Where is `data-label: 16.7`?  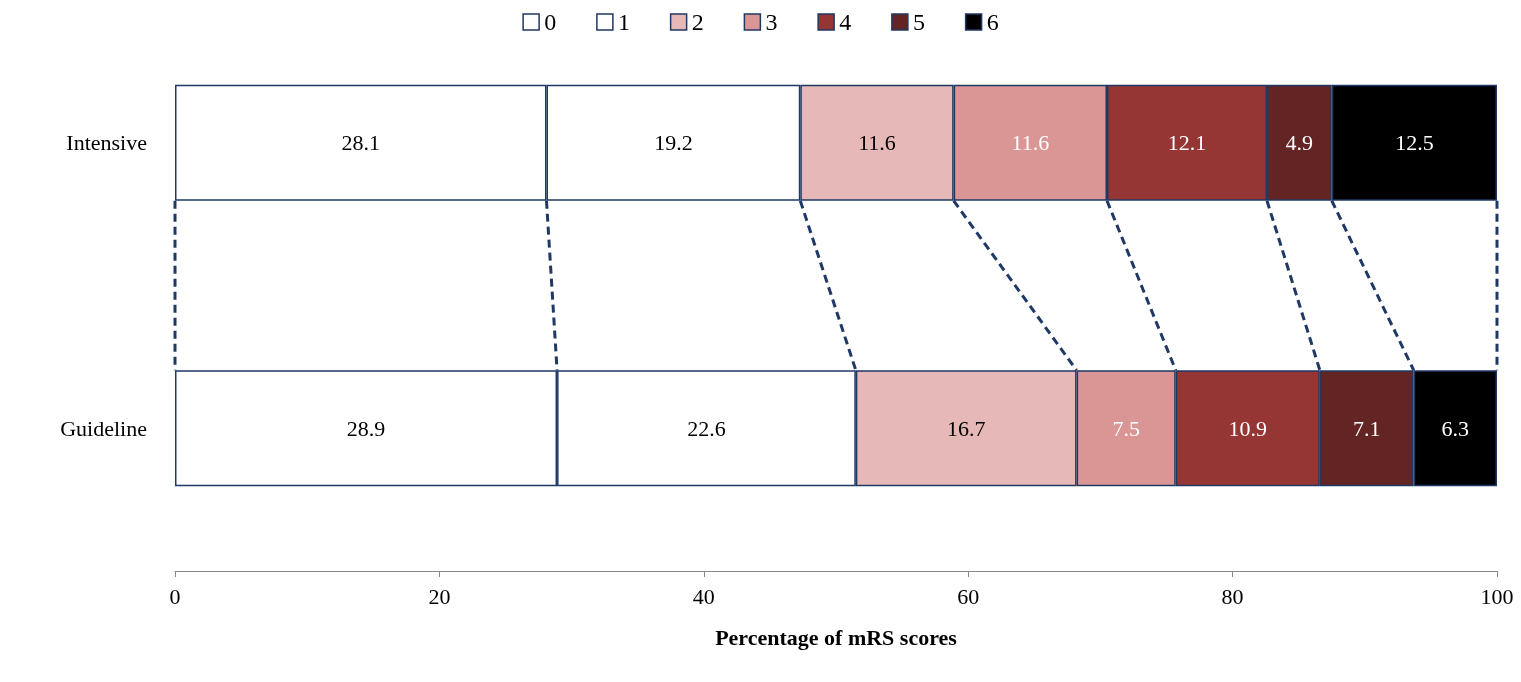
data-label: 16.7 is located at coordinates (966, 428).